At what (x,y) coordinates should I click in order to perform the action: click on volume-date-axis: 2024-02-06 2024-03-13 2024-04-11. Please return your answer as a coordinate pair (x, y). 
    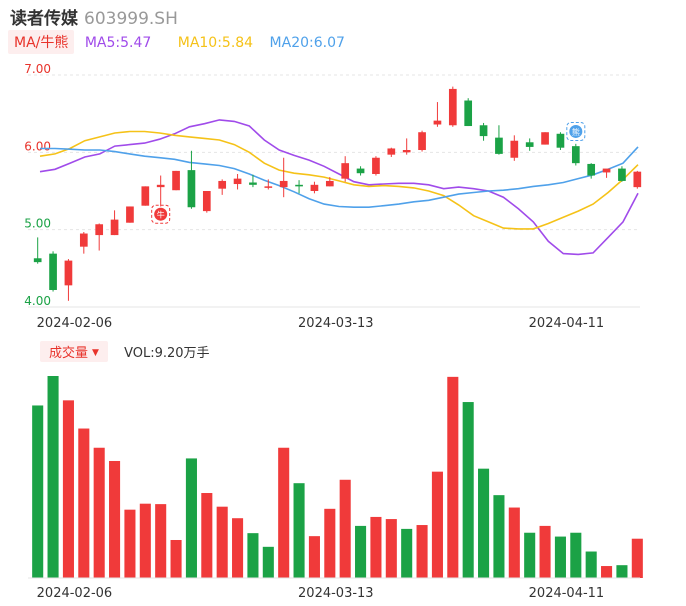
    Looking at the image, I should click on (321, 593).